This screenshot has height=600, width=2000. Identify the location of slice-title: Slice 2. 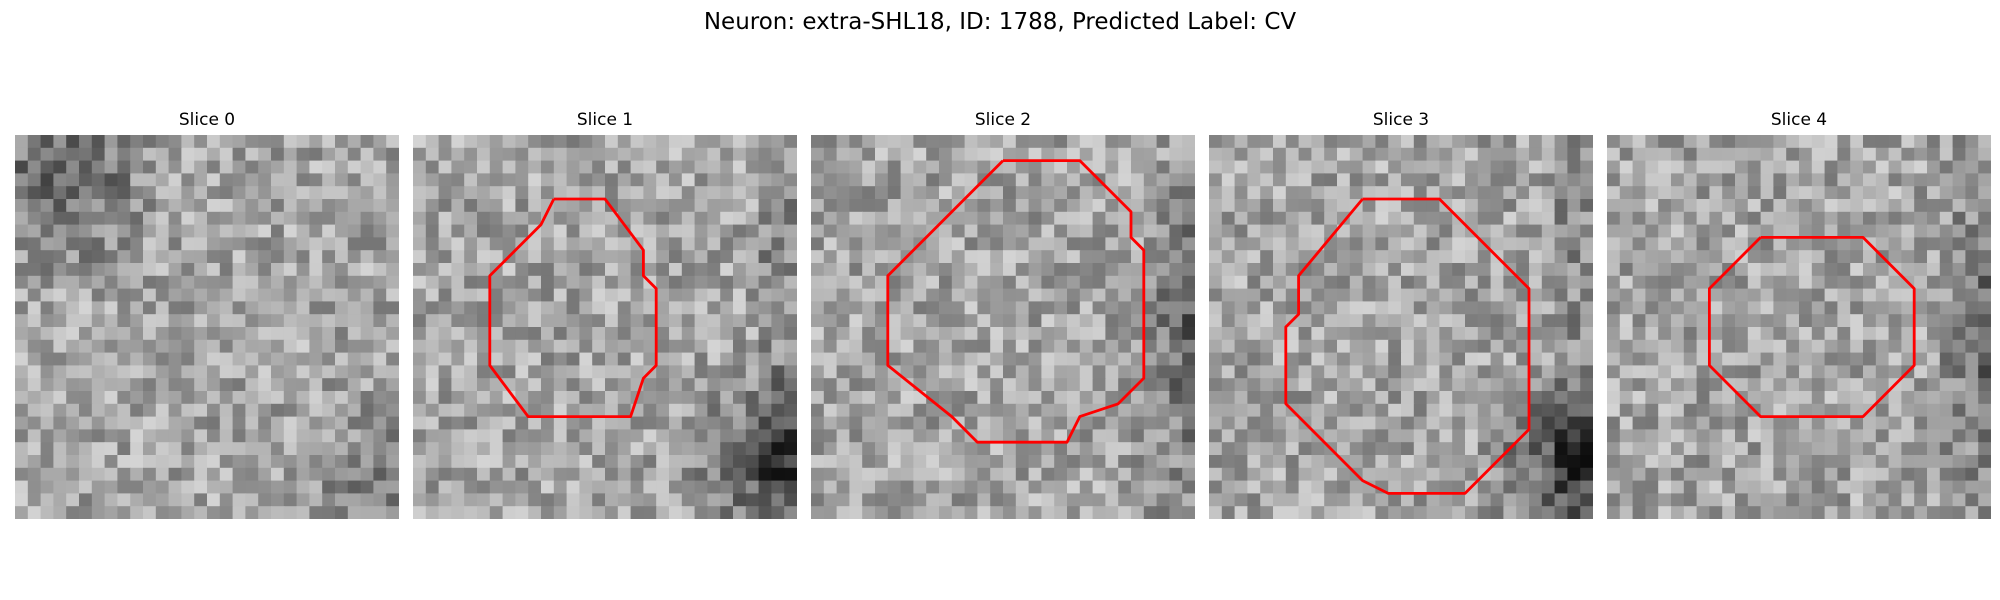
(1003, 120).